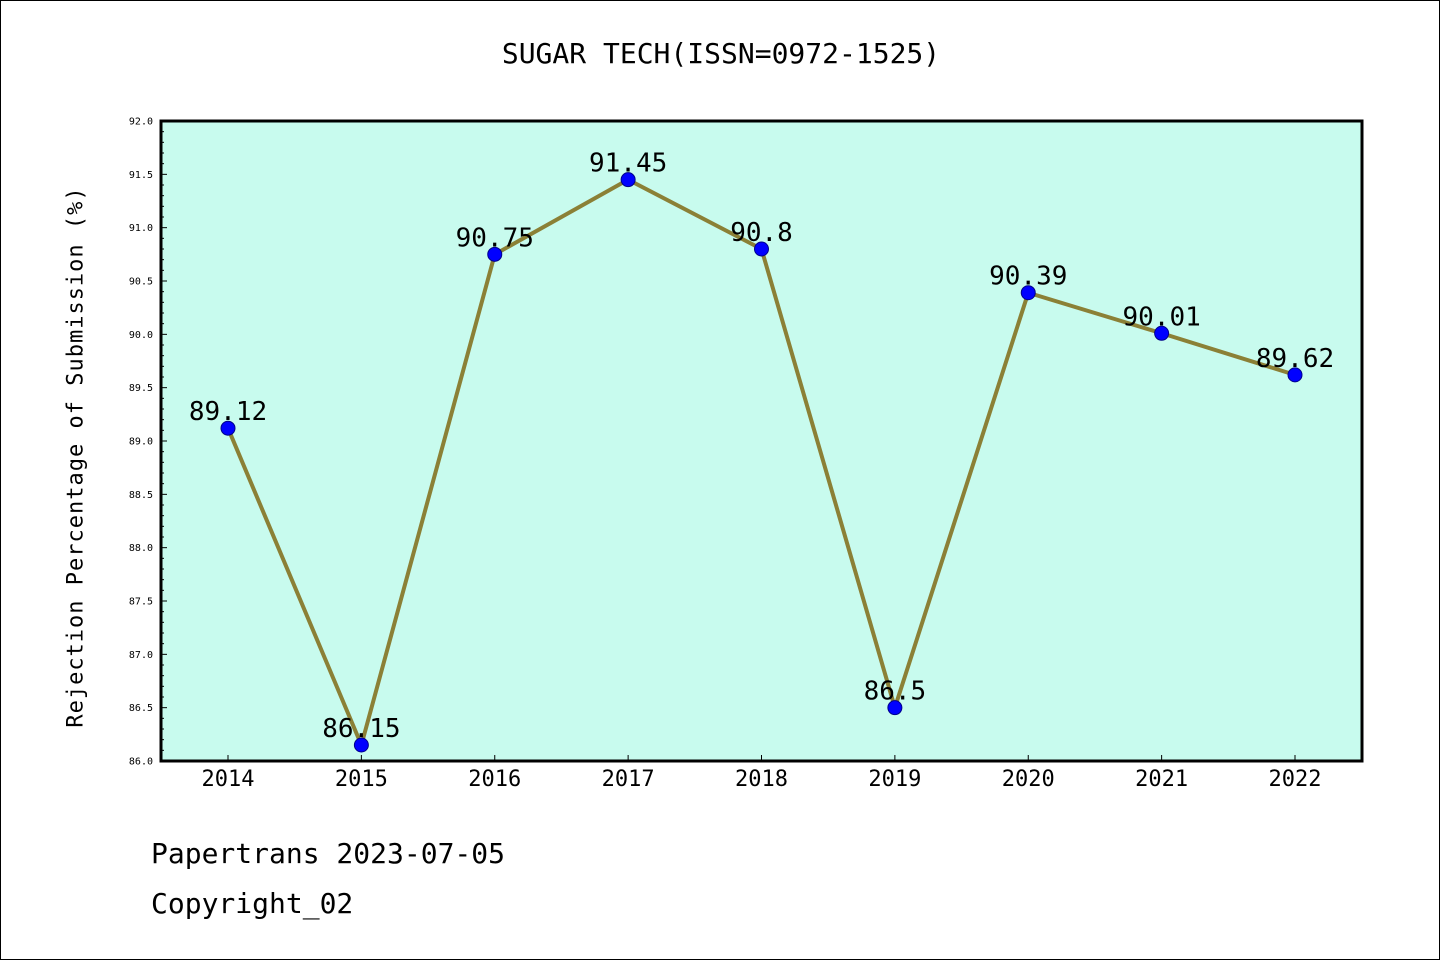 The image size is (1440, 961). What do you see at coordinates (141, 122) in the screenshot?
I see `y-tick-label: 92.0` at bounding box center [141, 122].